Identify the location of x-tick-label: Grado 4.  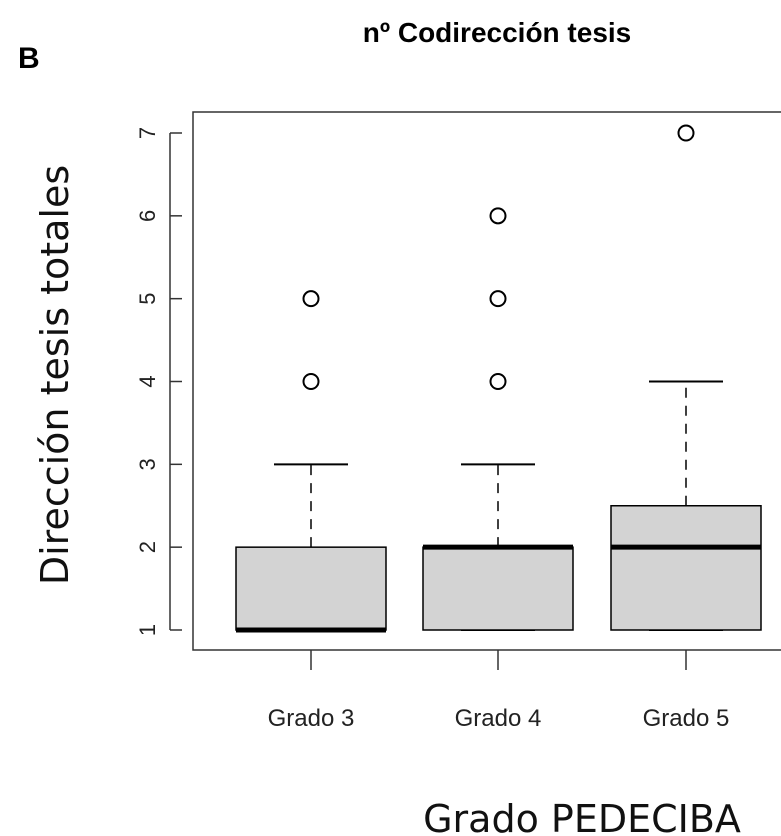
(498, 718).